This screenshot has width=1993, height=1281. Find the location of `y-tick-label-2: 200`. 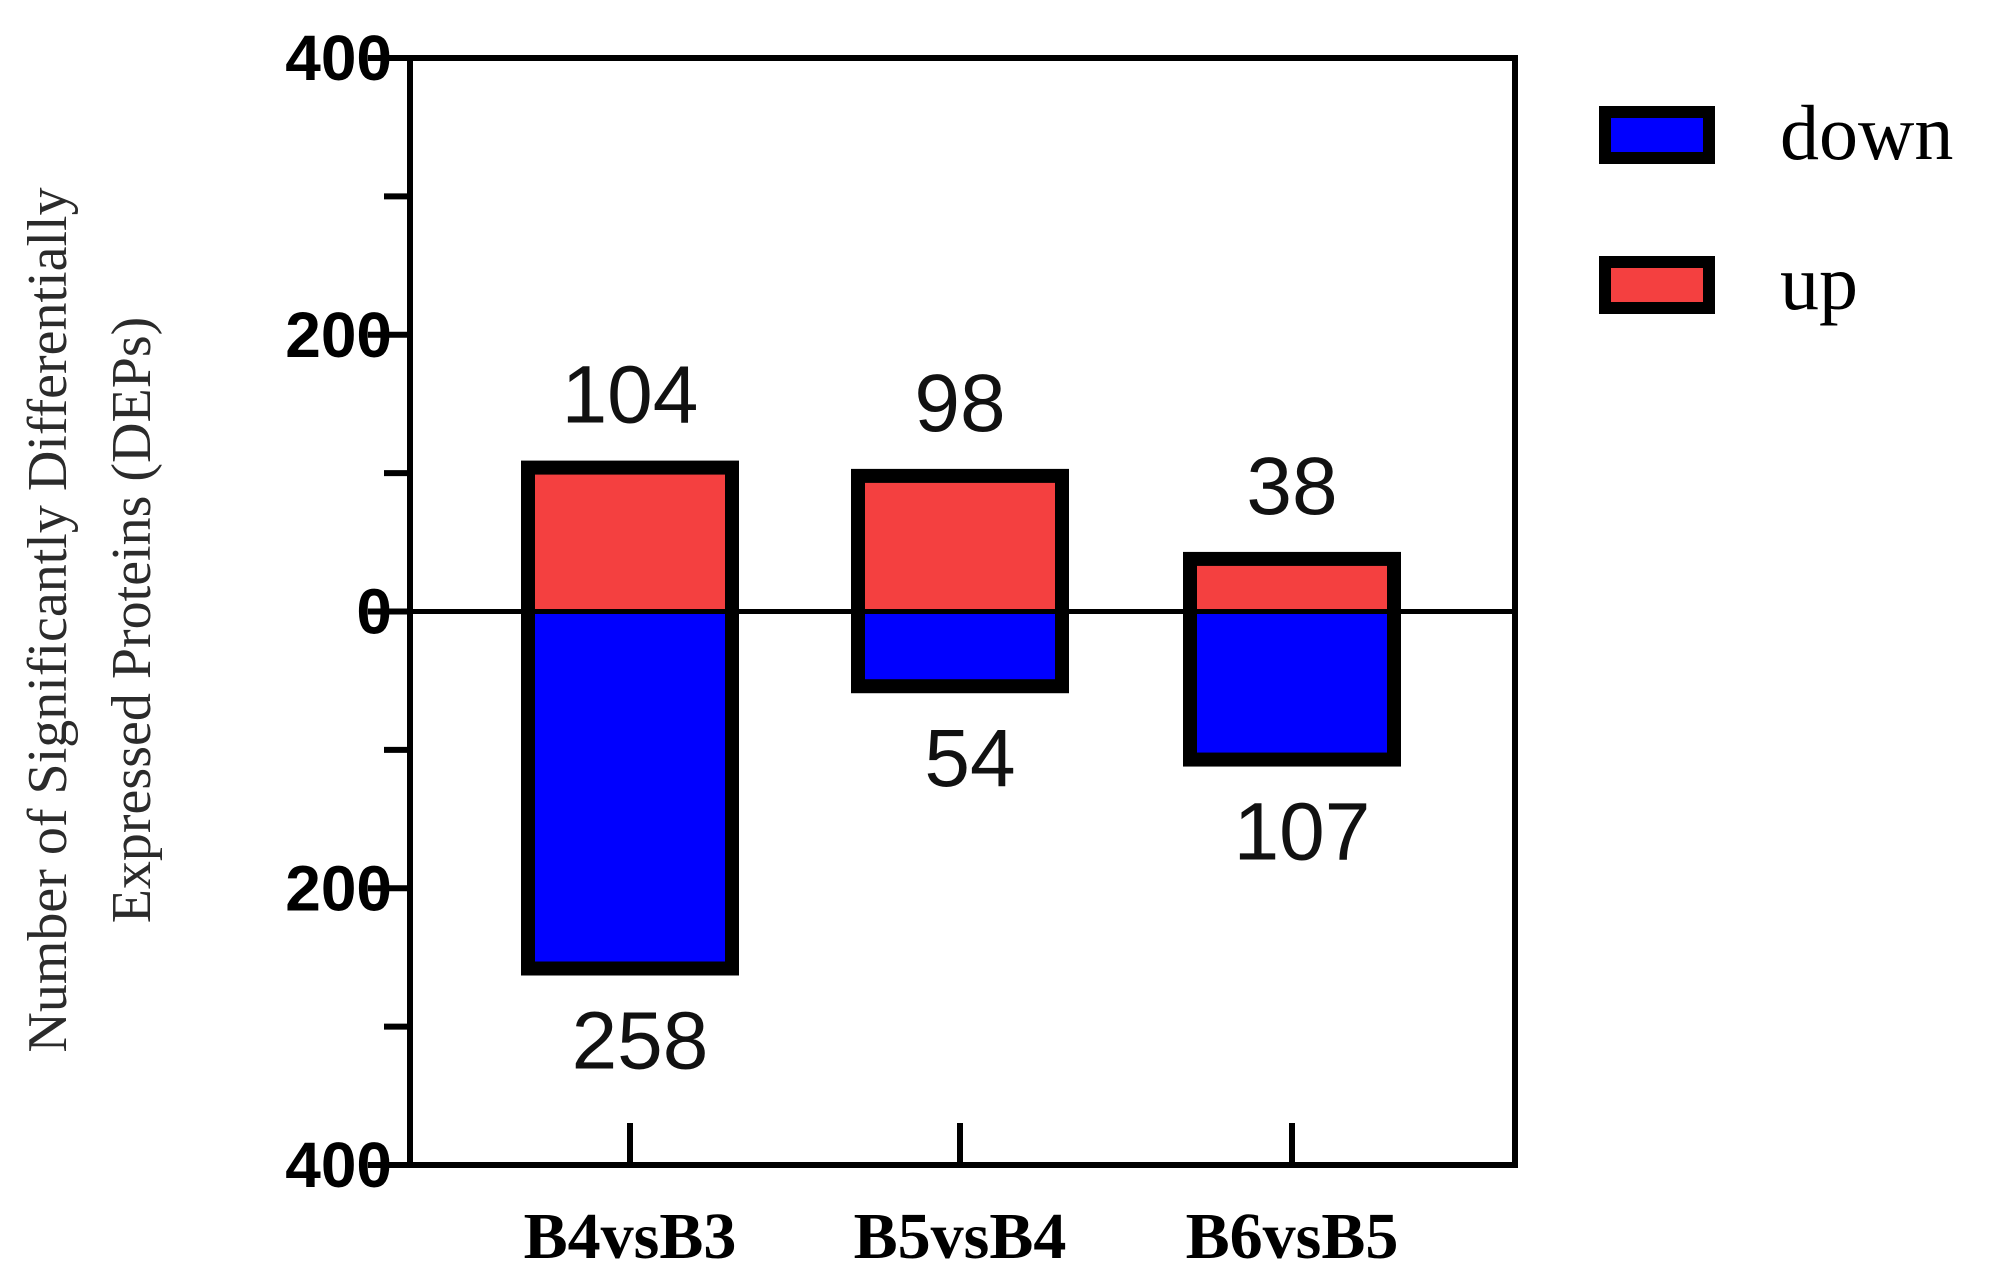

y-tick-label-2: 200 is located at coordinates (338, 335).